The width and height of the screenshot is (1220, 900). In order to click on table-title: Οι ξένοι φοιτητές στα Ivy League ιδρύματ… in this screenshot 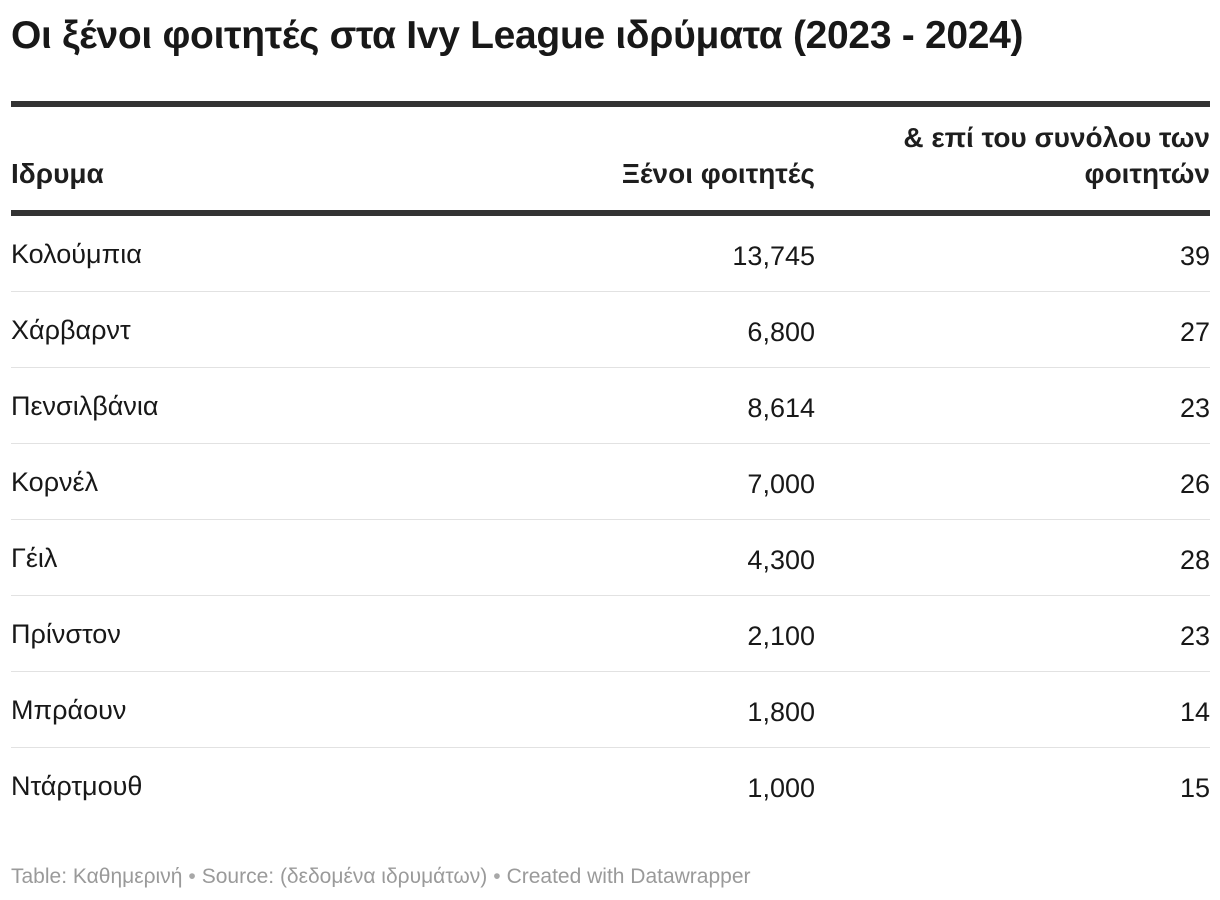, I will do `click(517, 35)`.